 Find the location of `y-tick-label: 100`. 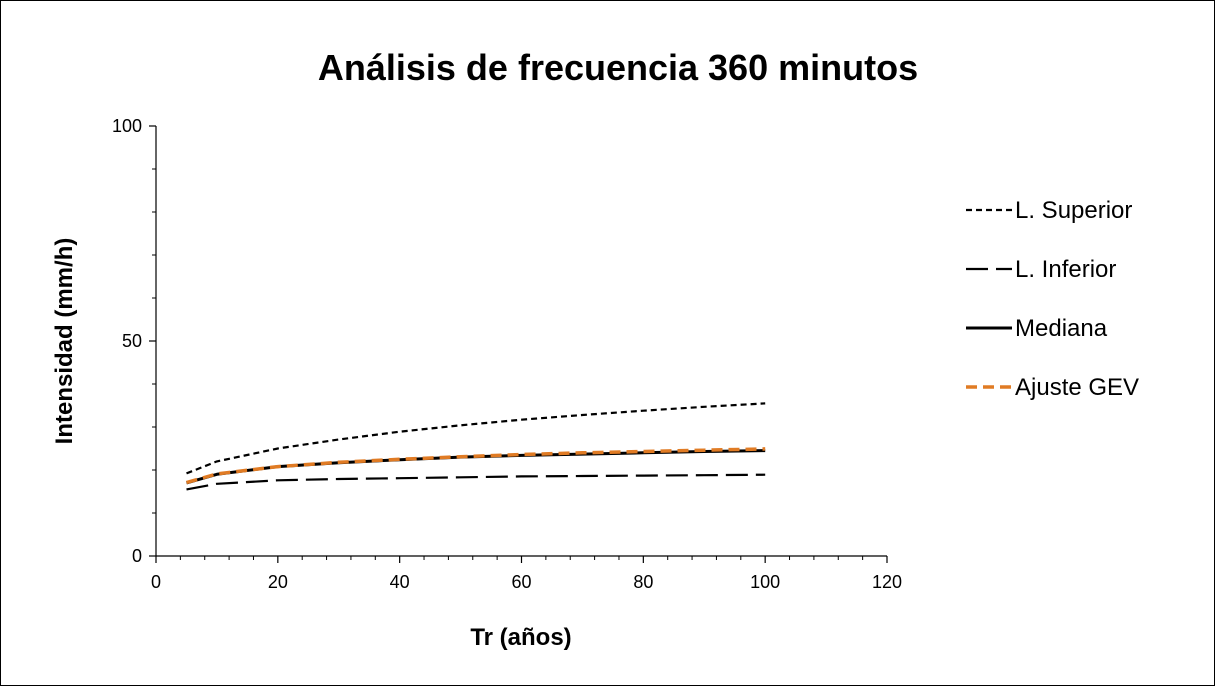

y-tick-label: 100 is located at coordinates (127, 126).